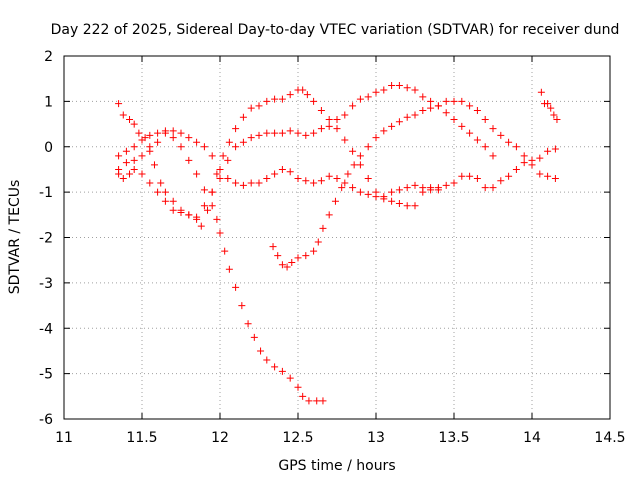  What do you see at coordinates (549, 106) in the screenshot?
I see `series-track-f` at bounding box center [549, 106].